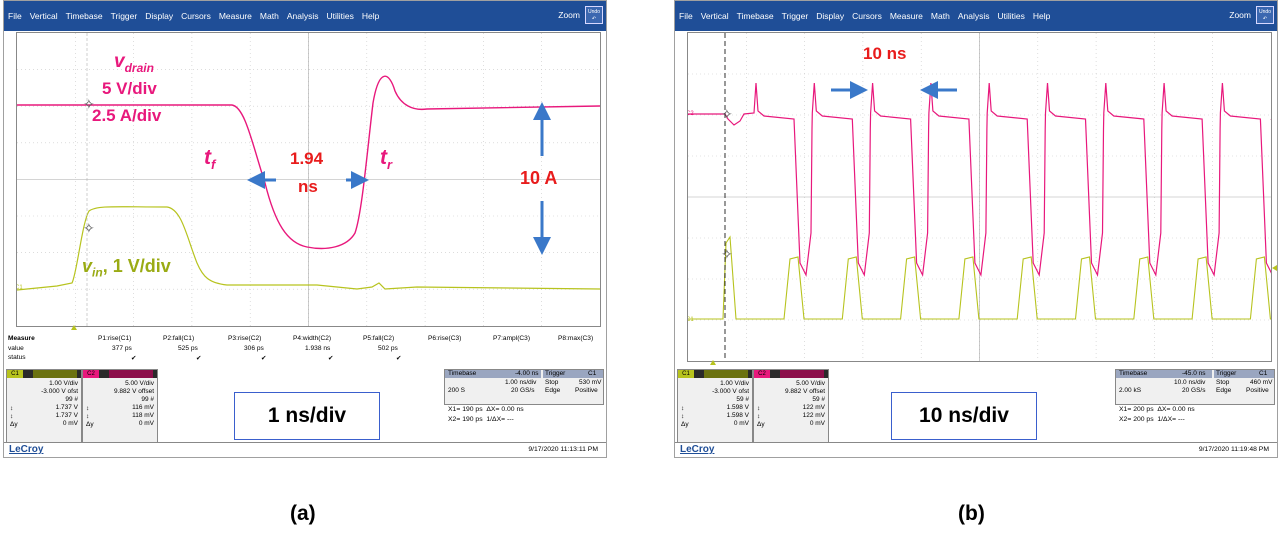 This screenshot has width=1280, height=552. What do you see at coordinates (245, 338) in the screenshot?
I see `param-p3: P3:rise(C2)` at bounding box center [245, 338].